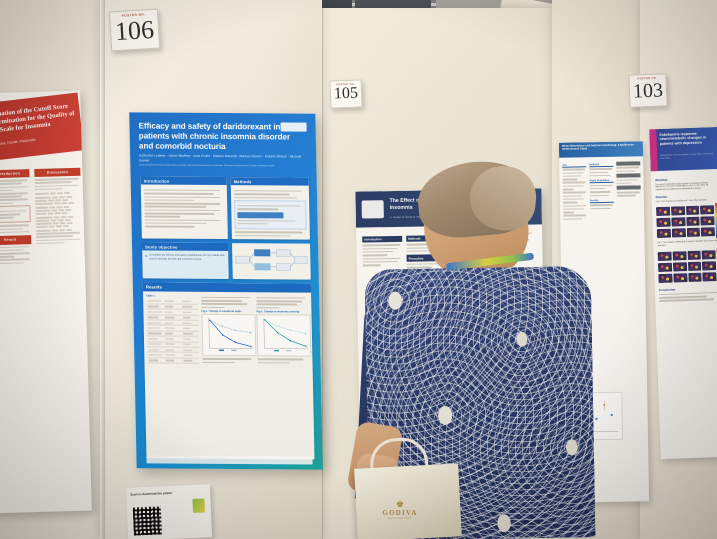  Describe the element at coordinates (150, 296) in the screenshot. I see `results-table-caption: Table 1` at that location.